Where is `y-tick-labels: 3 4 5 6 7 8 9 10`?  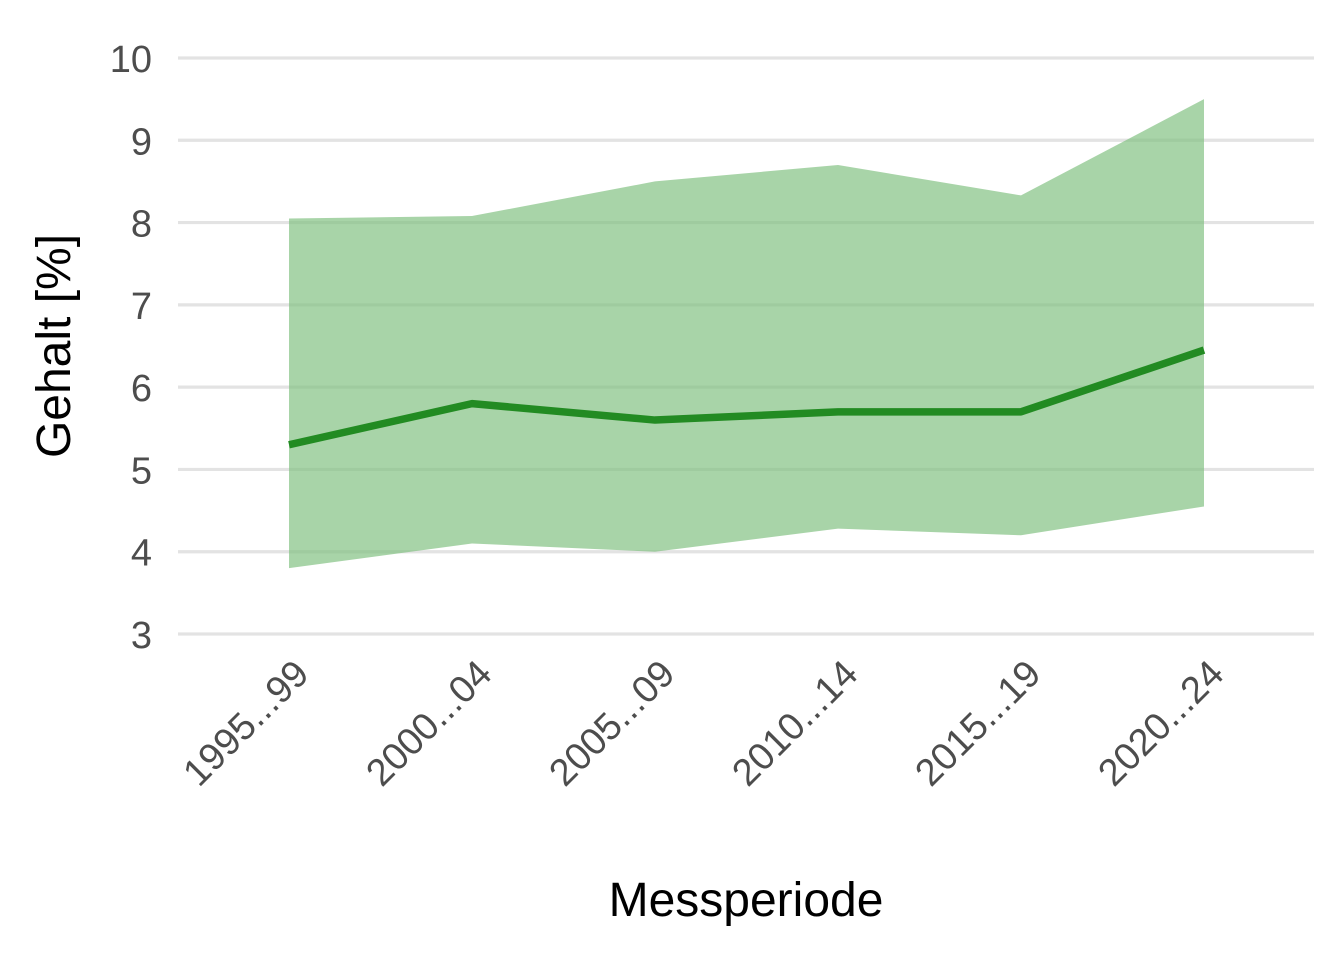
y-tick-labels: 3 4 5 6 7 8 9 10 is located at coordinates (131, 348).